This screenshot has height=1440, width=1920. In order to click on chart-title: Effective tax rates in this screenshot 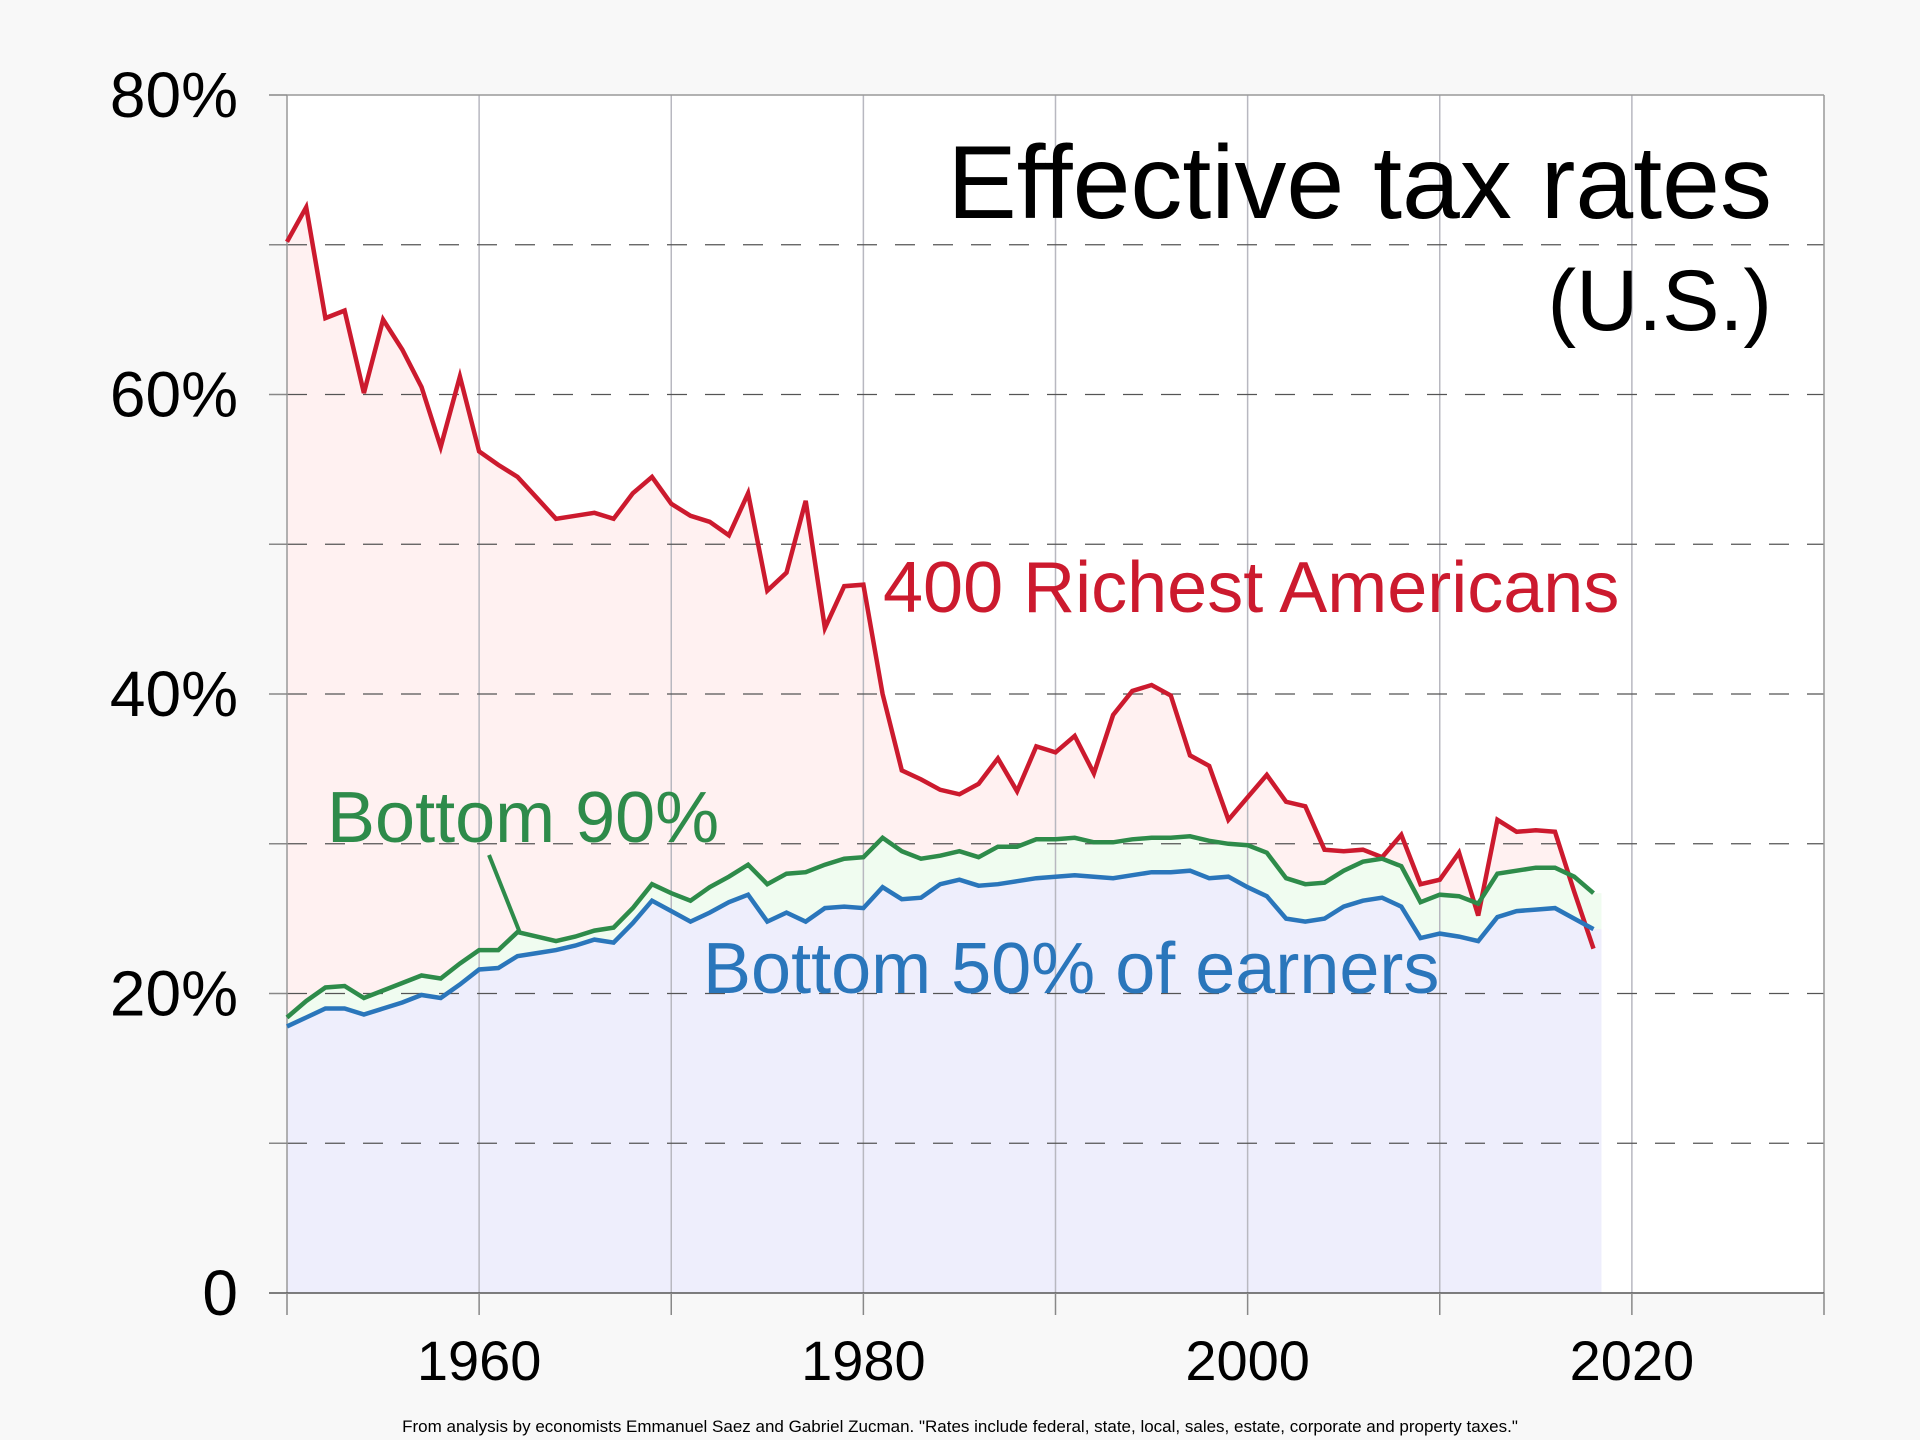, I will do `click(1359, 183)`.